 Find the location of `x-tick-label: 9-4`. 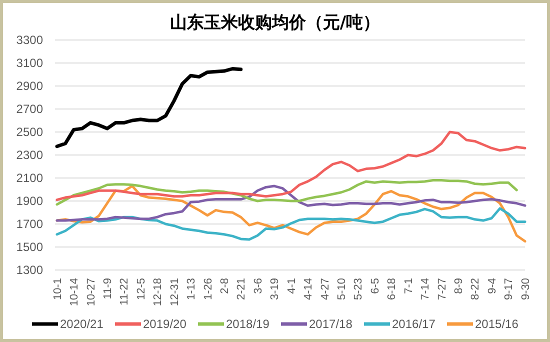

x-tick-label: 9-4 is located at coordinates (492, 286).